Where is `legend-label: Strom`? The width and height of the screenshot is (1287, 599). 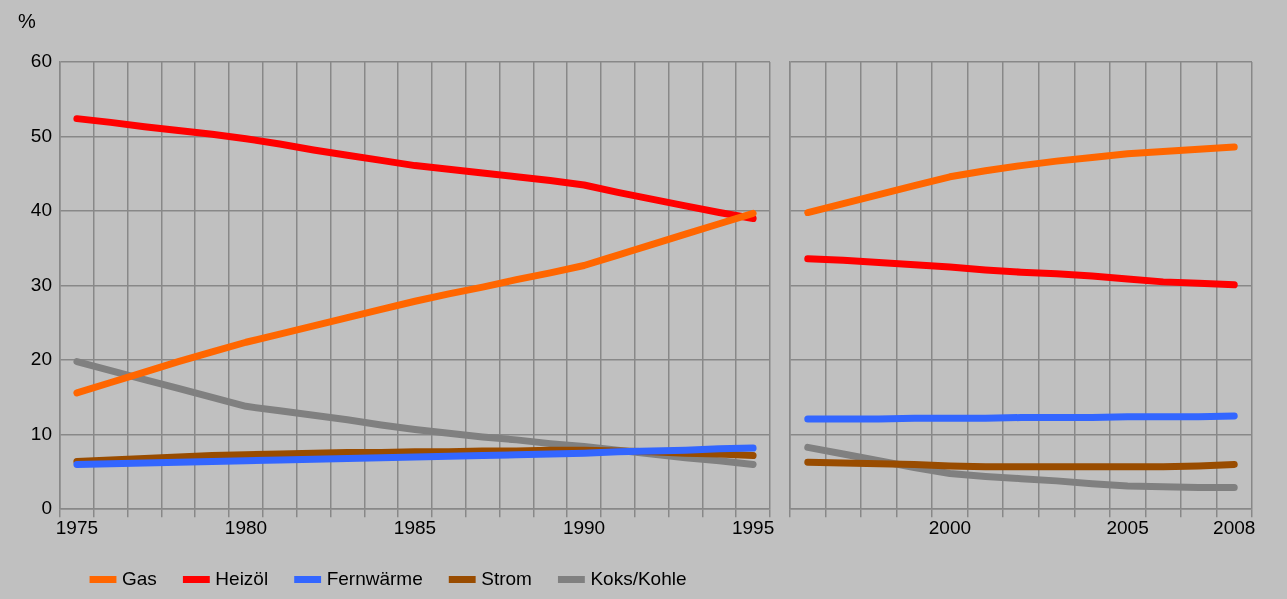 legend-label: Strom is located at coordinates (506, 578).